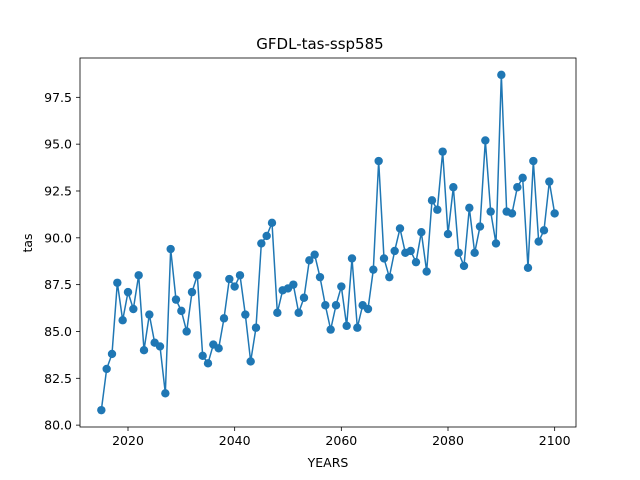 Image resolution: width=640 pixels, height=480 pixels. I want to click on y-axis: 80.0 82.5 85.0 87.5 90.0 92.5 95.0 97.5, so click(62, 261).